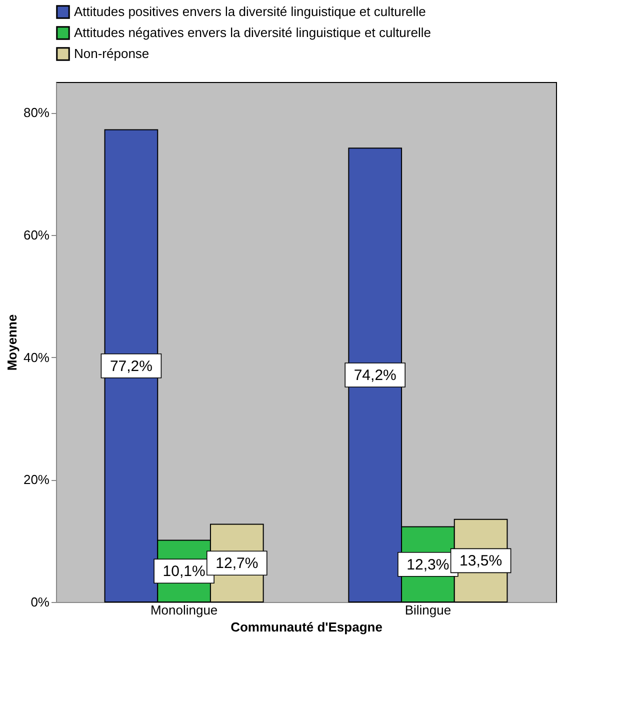 This screenshot has height=717, width=630. What do you see at coordinates (481, 561) in the screenshot?
I see `data-label: 13,5%` at bounding box center [481, 561].